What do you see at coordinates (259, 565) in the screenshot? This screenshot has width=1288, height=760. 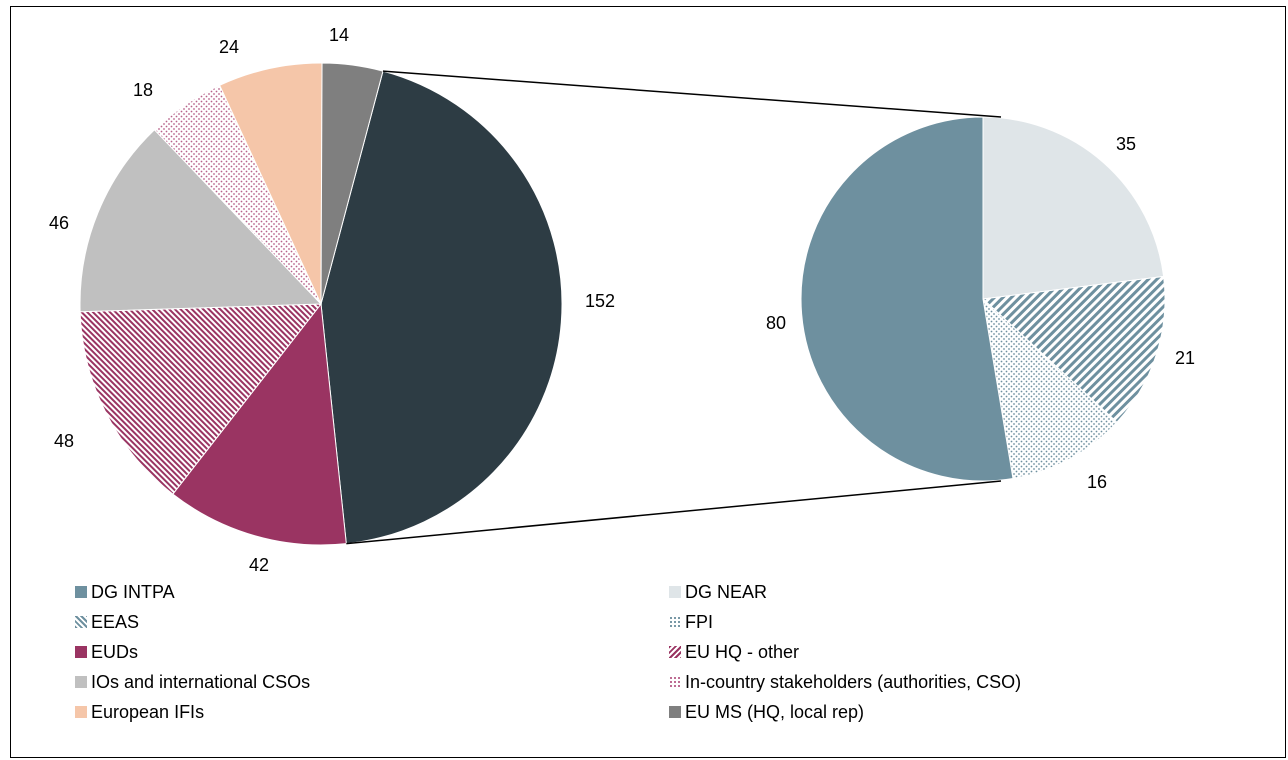 I see `main-label-euds: 42` at bounding box center [259, 565].